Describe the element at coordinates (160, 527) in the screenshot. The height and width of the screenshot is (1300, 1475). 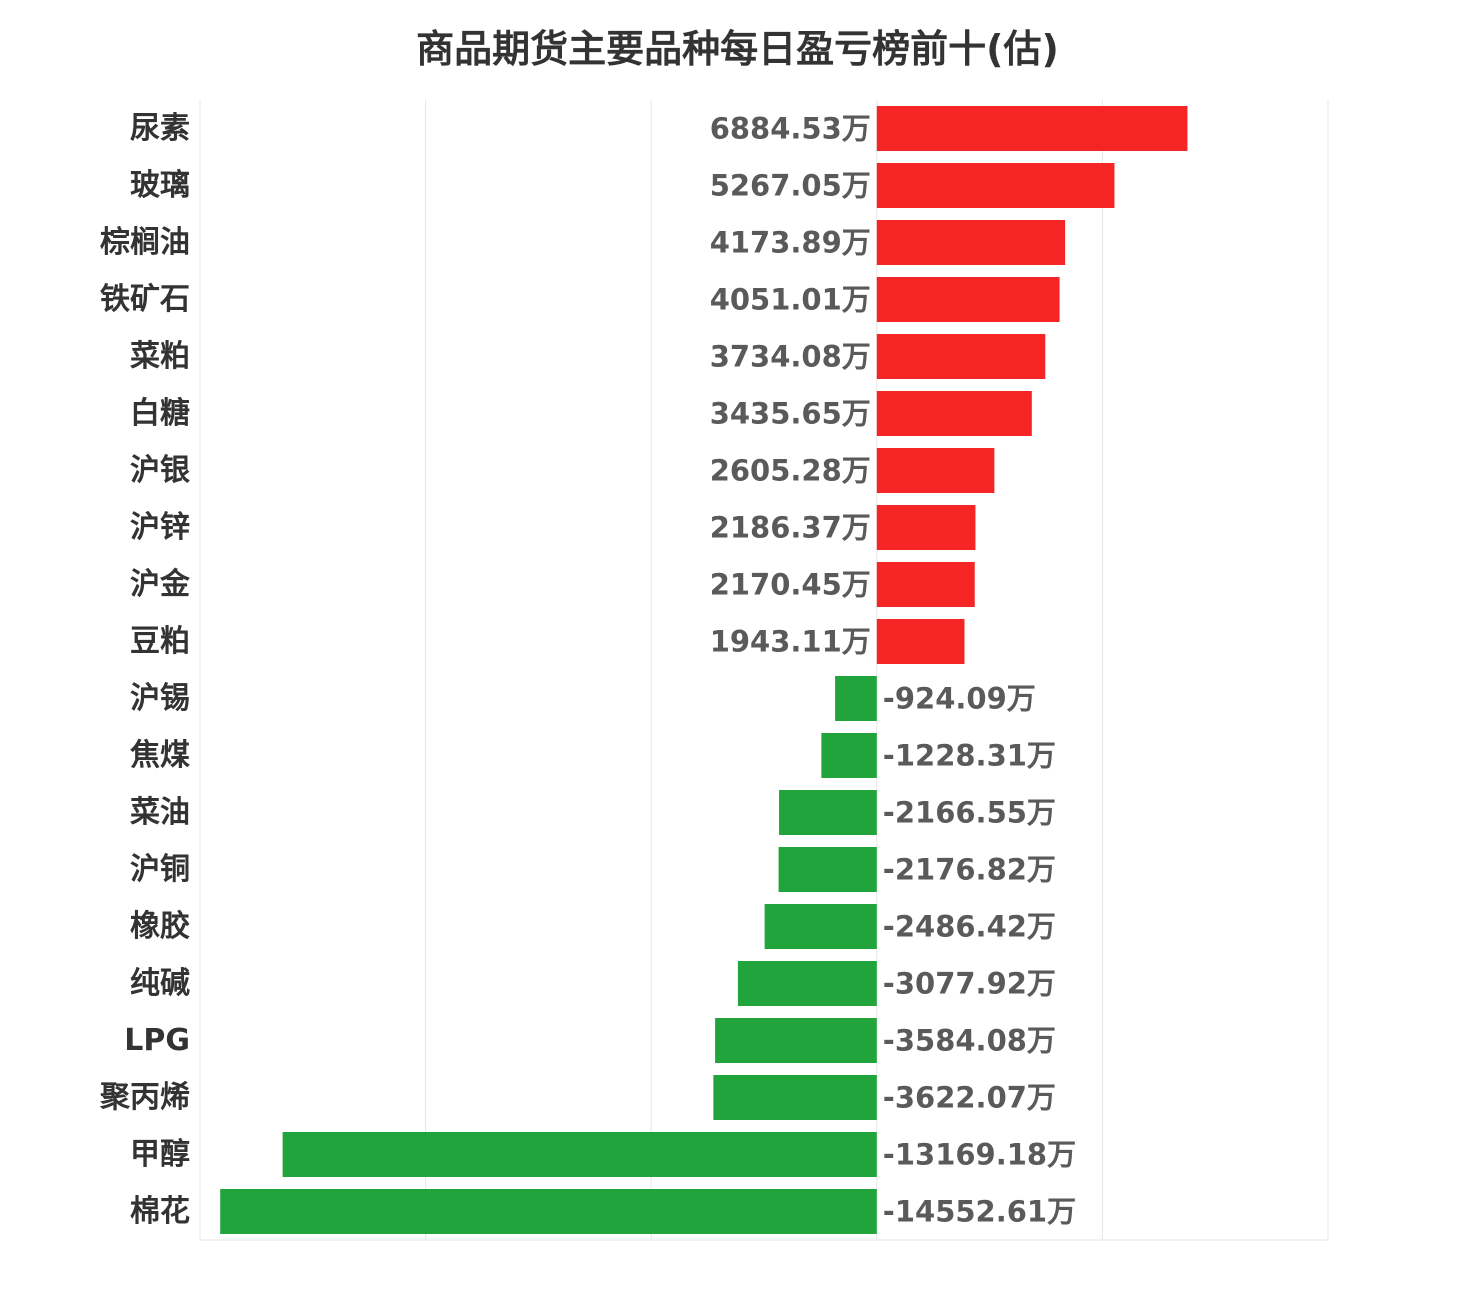
I see `category-label: 沪锌` at that location.